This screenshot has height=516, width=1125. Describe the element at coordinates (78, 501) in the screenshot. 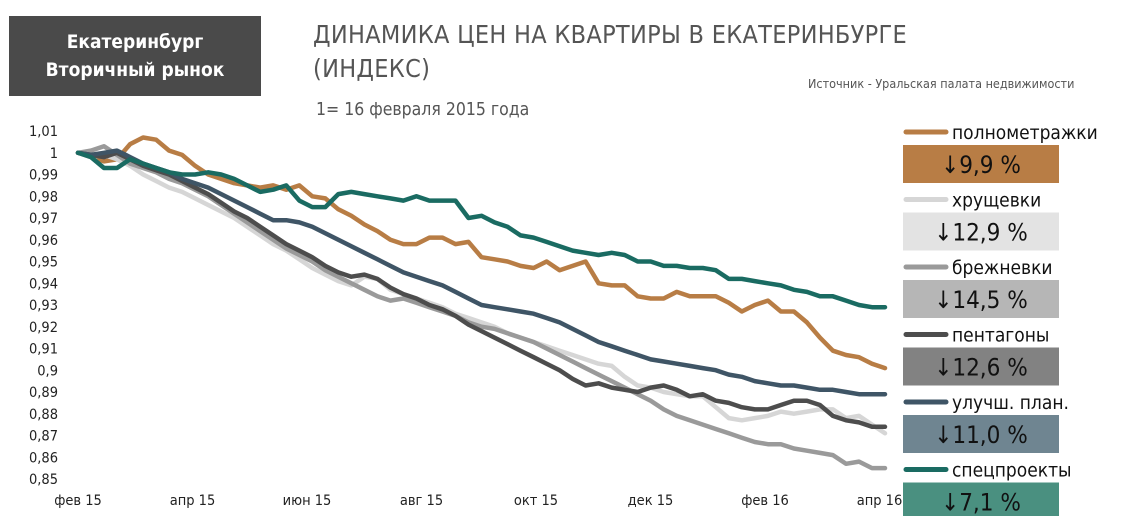

I see `x-tick-label: фев 15` at that location.